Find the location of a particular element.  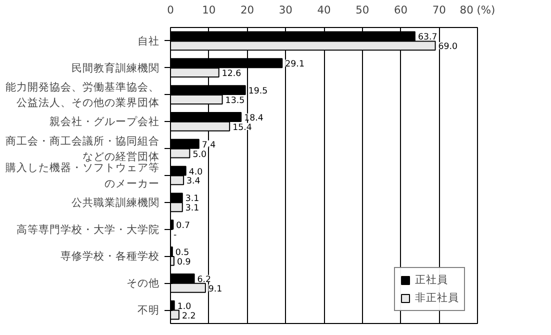

y-tick-label: 購入した機器・ソフトウェア等のメーカー is located at coordinates (83, 175).